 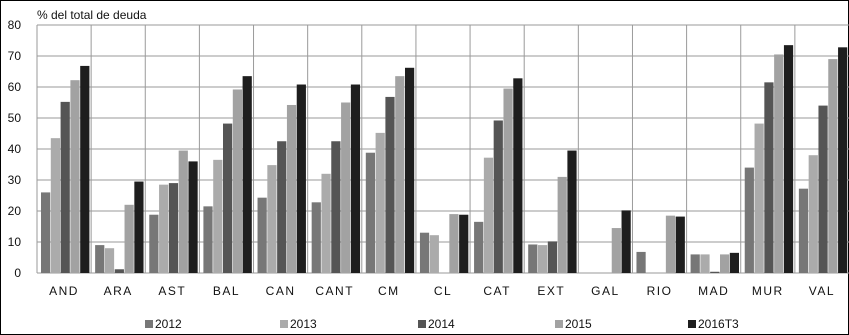 What do you see at coordinates (434, 254) in the screenshot?
I see `bar-CL-2013` at bounding box center [434, 254].